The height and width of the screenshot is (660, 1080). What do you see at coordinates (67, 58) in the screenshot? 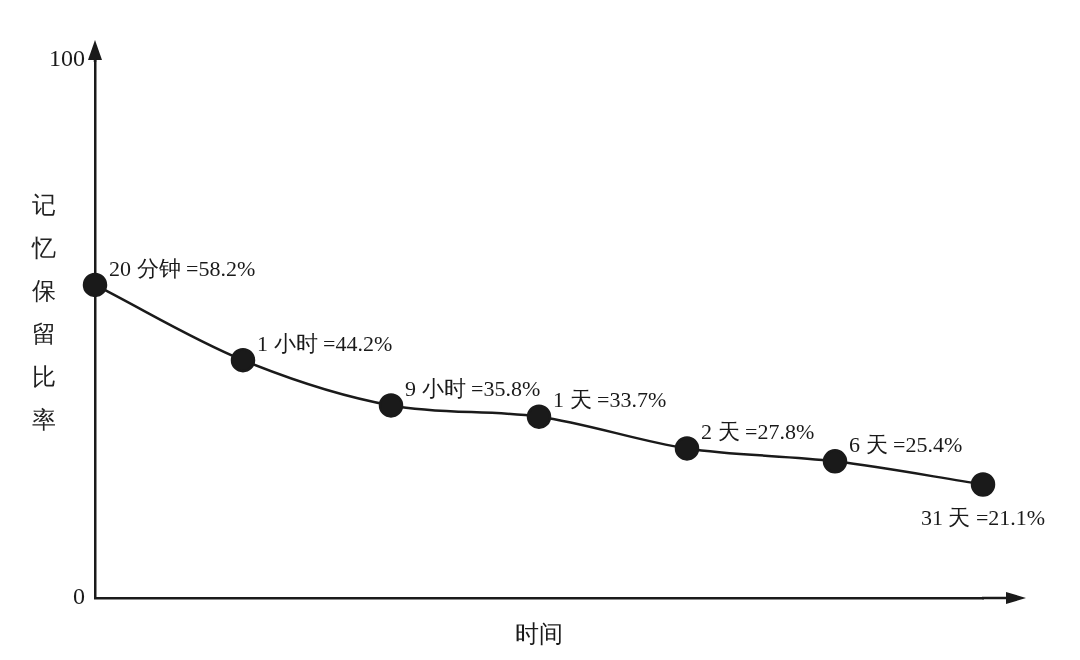
I see `y-tick-label: 100` at bounding box center [67, 58].